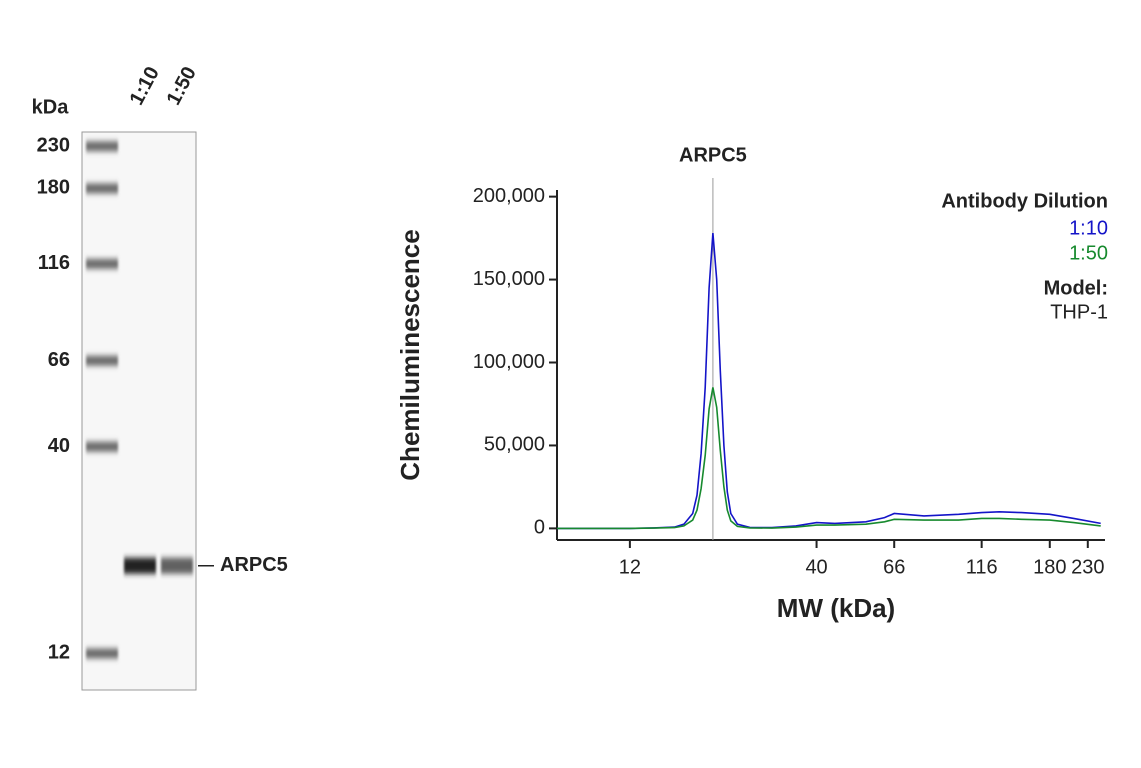 The width and height of the screenshot is (1141, 768). I want to click on marker-label: 66, so click(59, 360).